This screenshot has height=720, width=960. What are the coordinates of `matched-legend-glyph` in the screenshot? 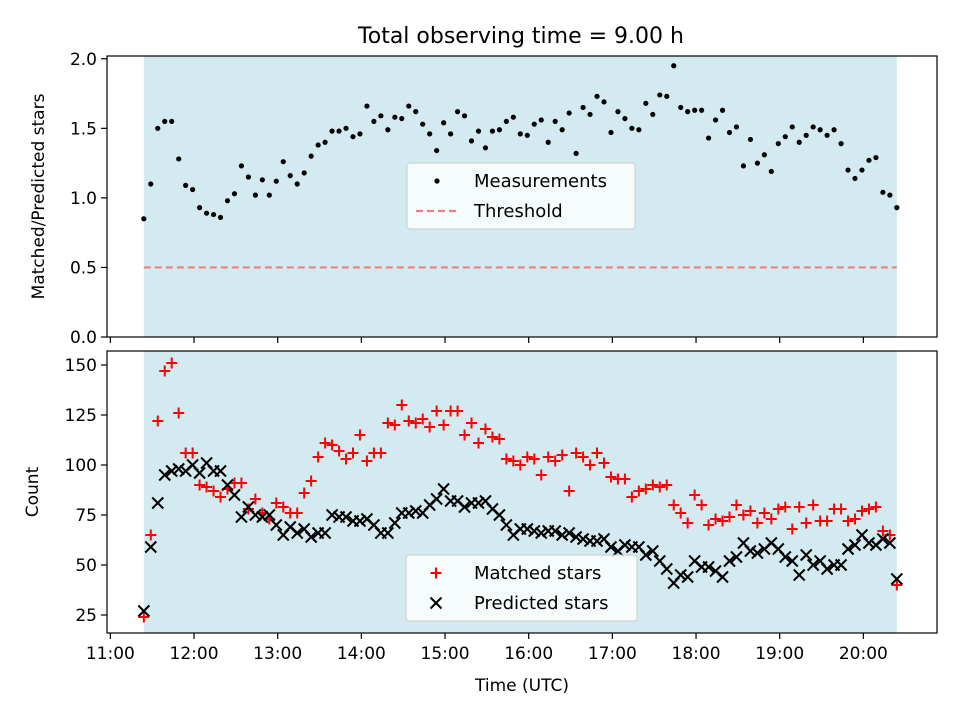 It's located at (436, 573).